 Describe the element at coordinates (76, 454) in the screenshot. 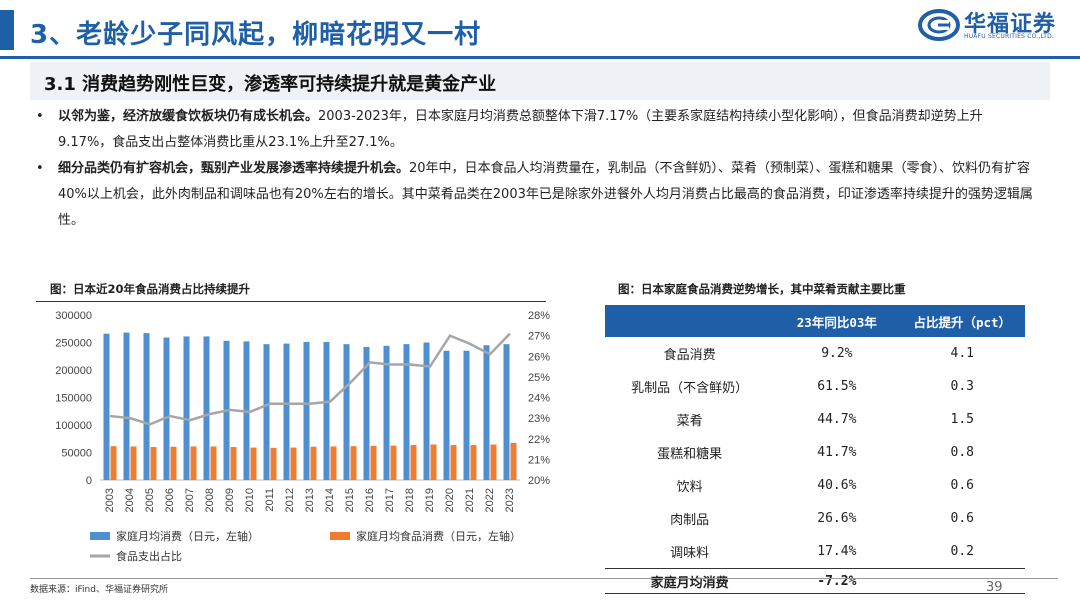

I see `y-left-tick-label: 50000` at that location.